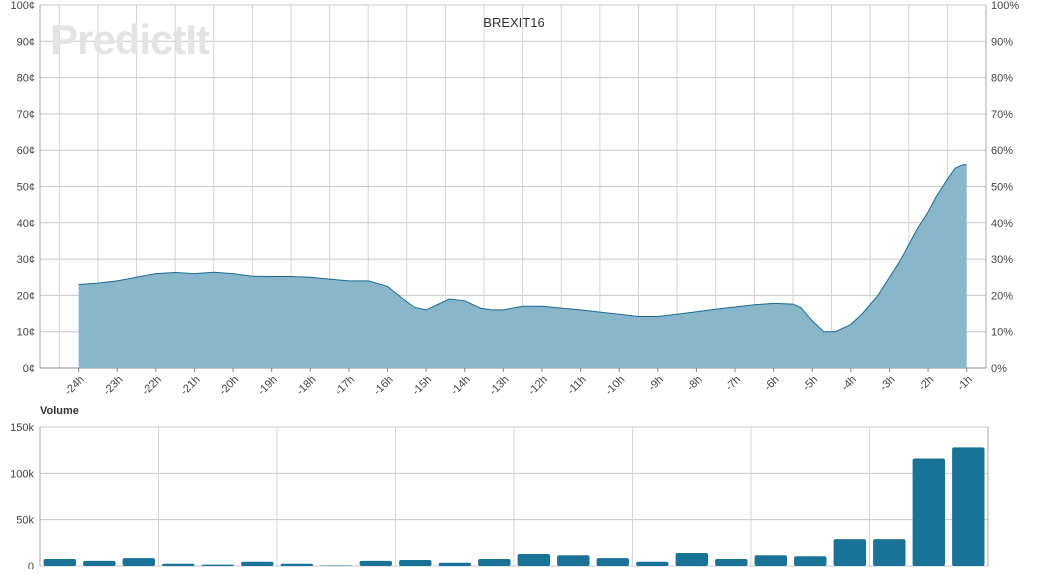 This screenshot has height=574, width=1058. Describe the element at coordinates (1002, 224) in the screenshot. I see `y-tick-label-right: 40%` at that location.